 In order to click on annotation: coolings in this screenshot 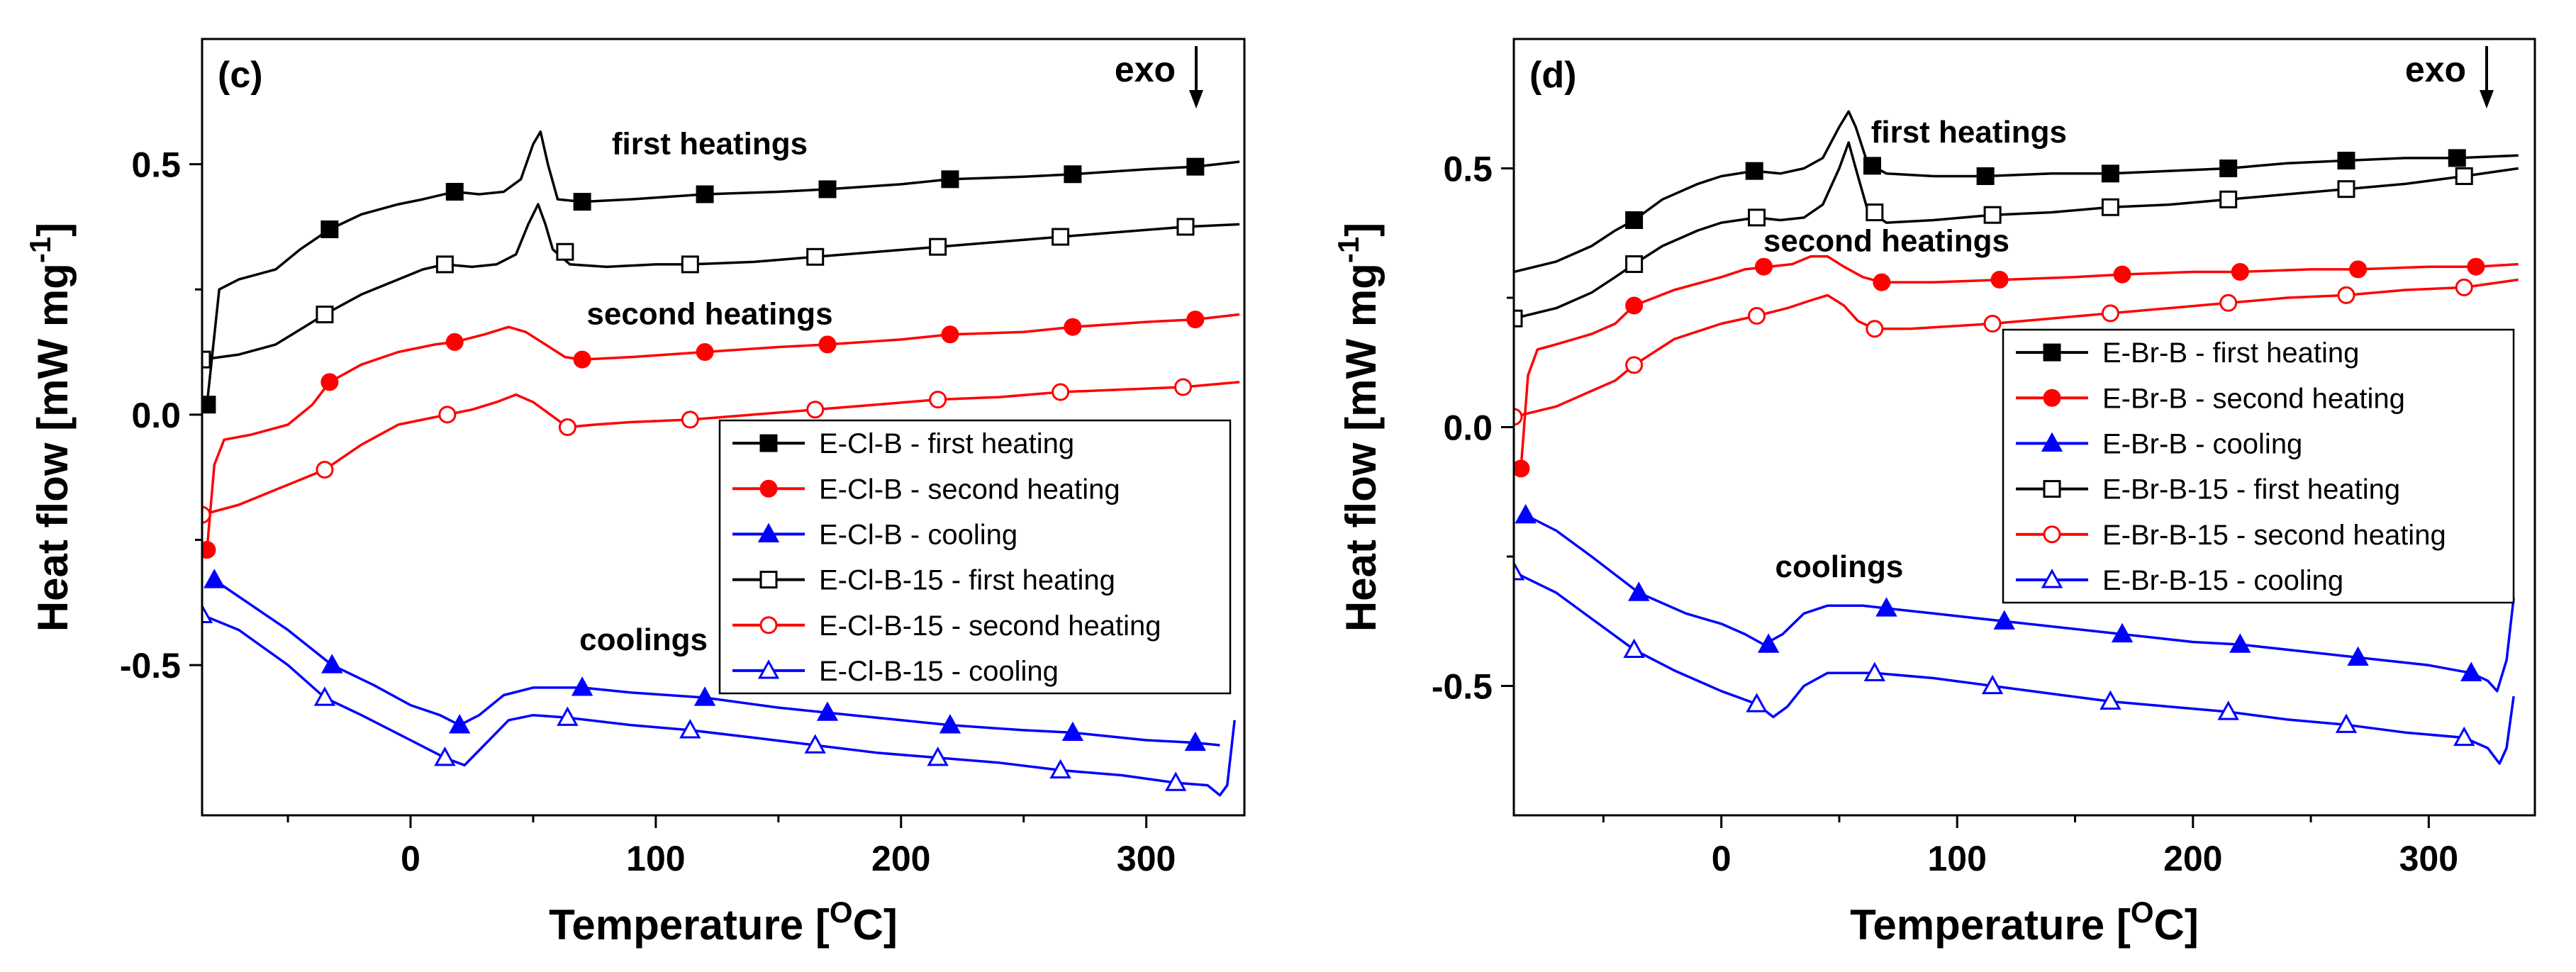, I will do `click(1839, 566)`.